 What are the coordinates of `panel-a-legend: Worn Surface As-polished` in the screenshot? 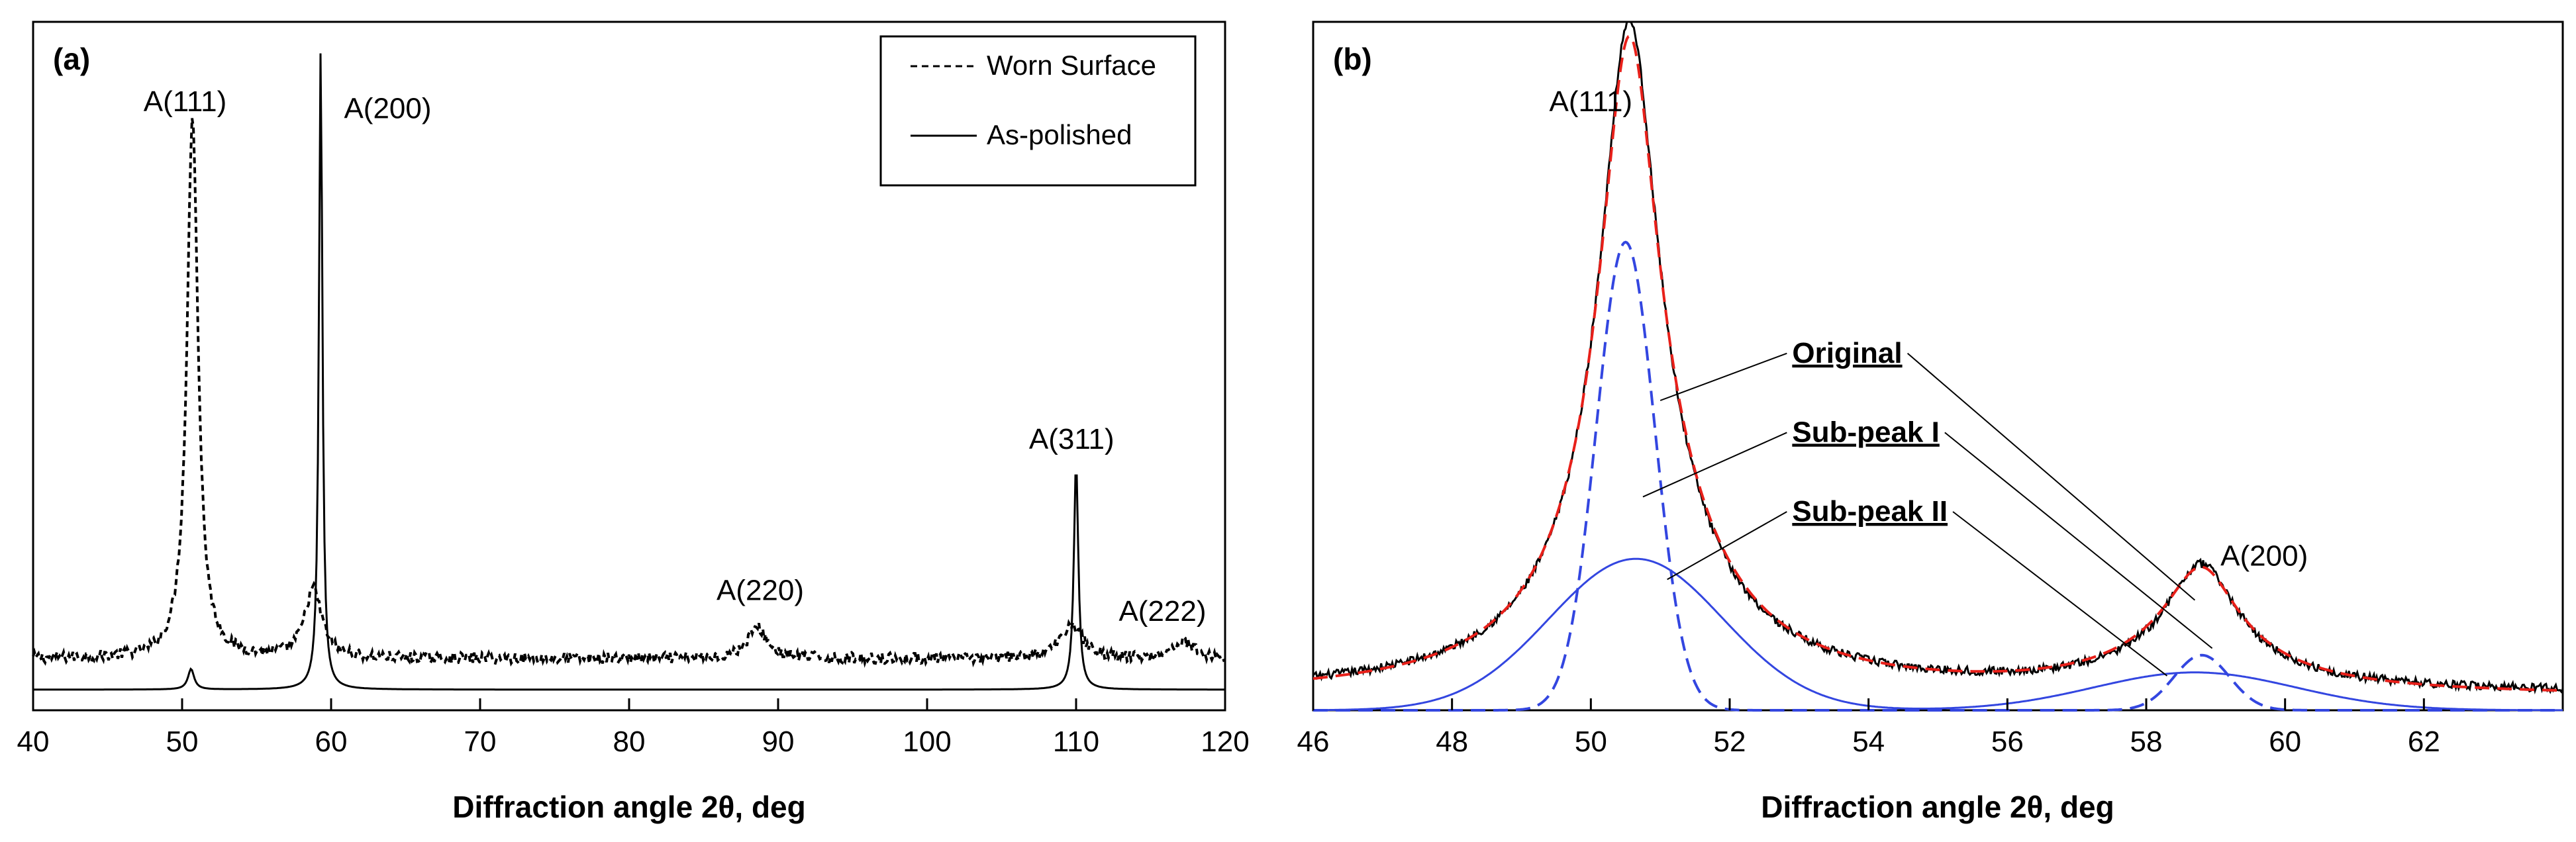 It's located at (1038, 111).